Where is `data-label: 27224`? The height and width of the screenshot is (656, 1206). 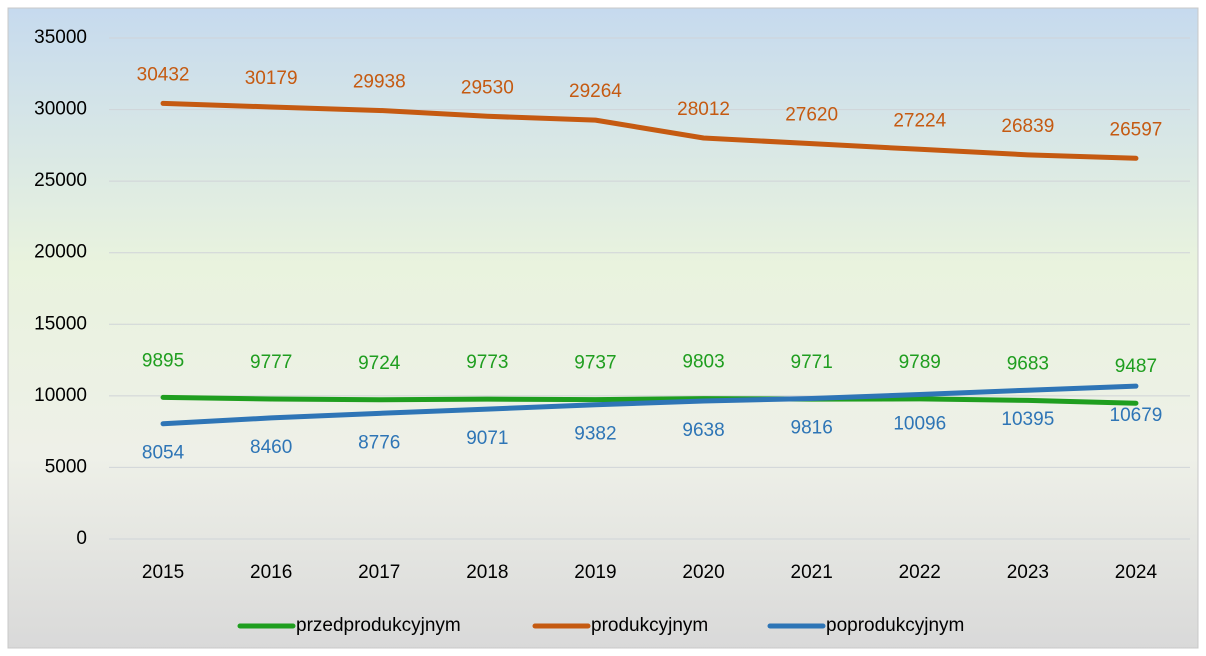 data-label: 27224 is located at coordinates (919, 120).